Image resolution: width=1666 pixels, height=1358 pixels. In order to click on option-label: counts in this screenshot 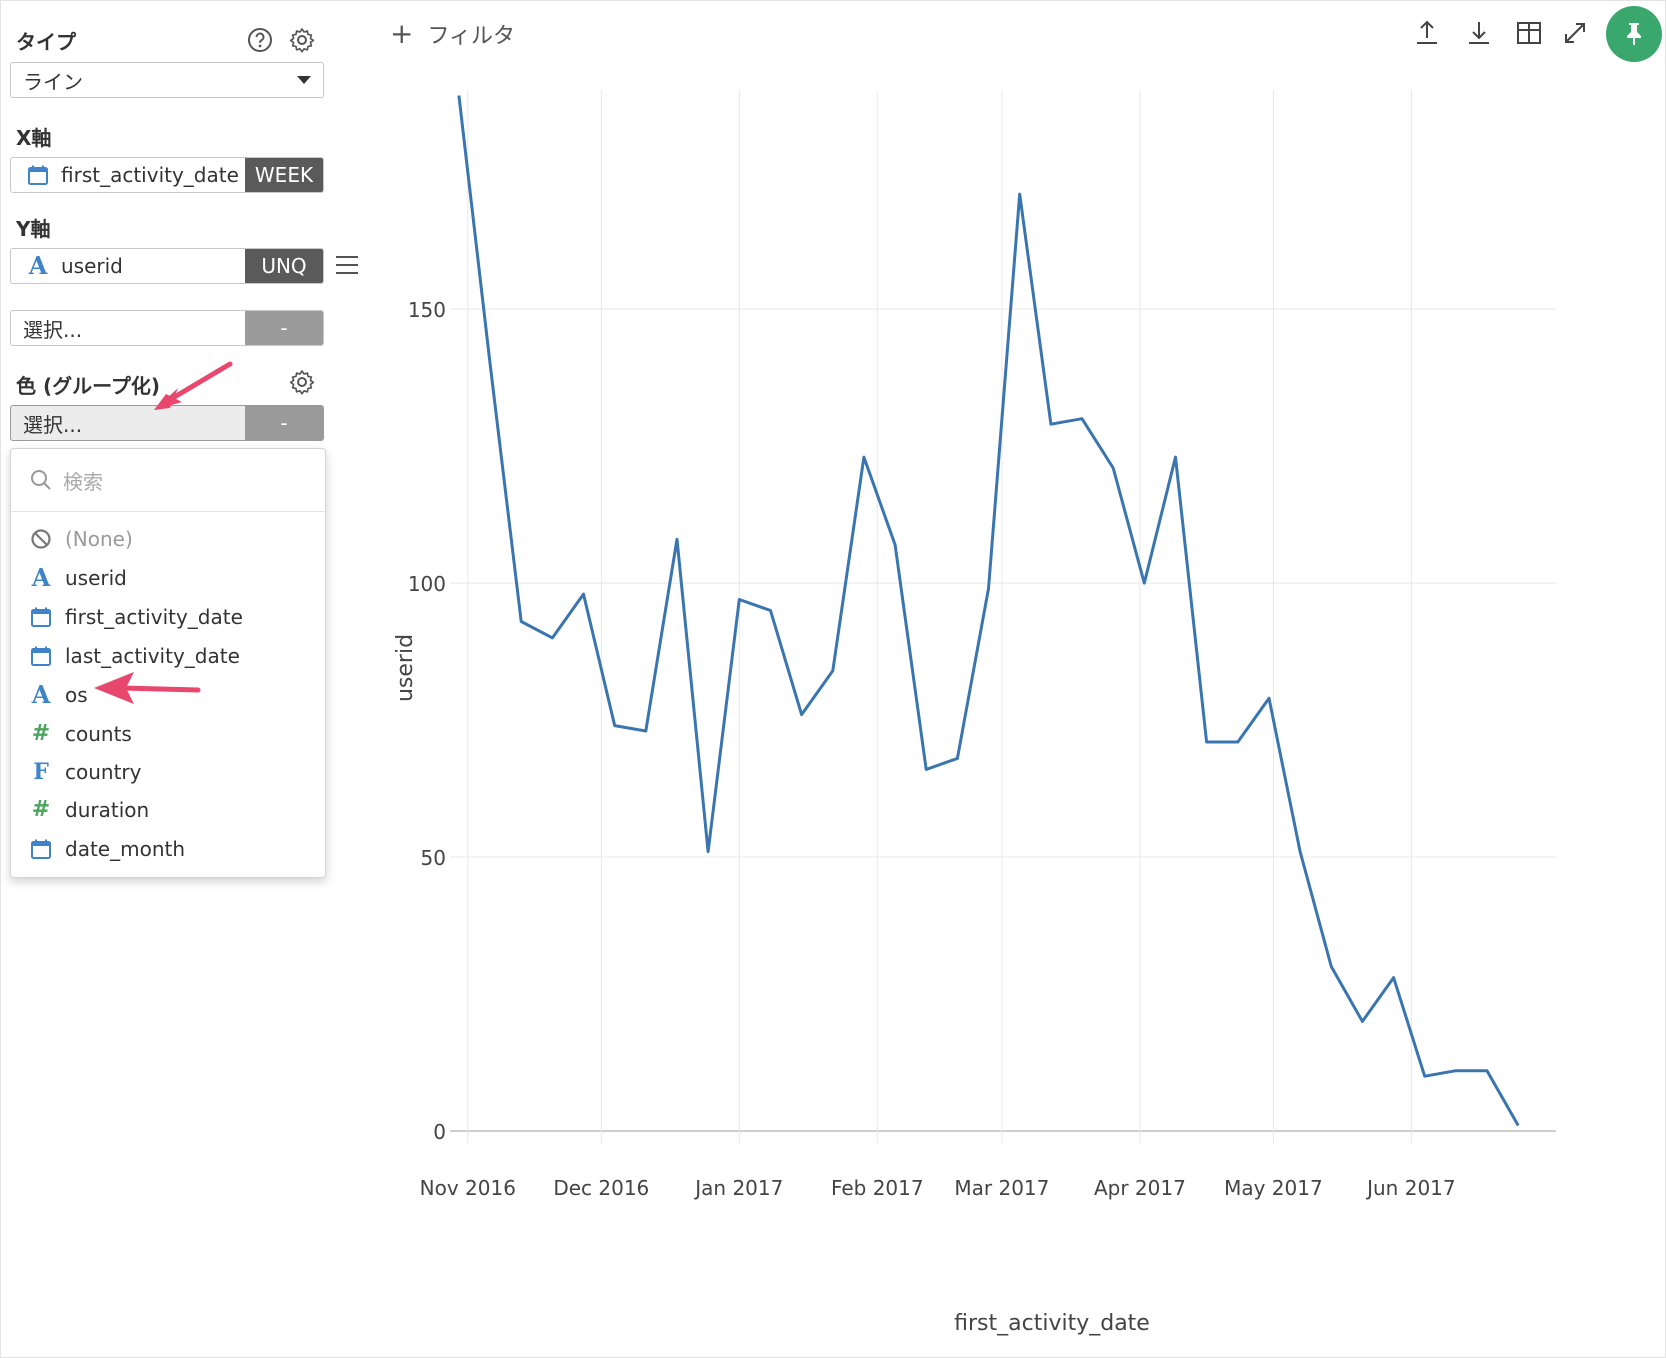, I will do `click(98, 734)`.